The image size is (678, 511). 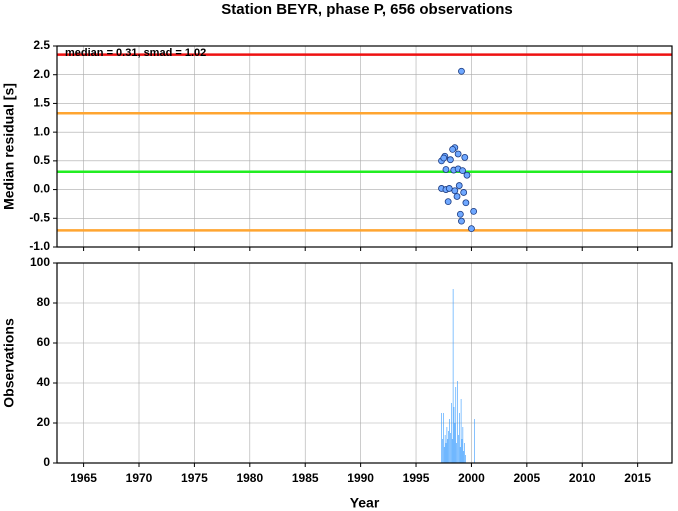 What do you see at coordinates (41, 103) in the screenshot?
I see `y-tick-label: 1.5` at bounding box center [41, 103].